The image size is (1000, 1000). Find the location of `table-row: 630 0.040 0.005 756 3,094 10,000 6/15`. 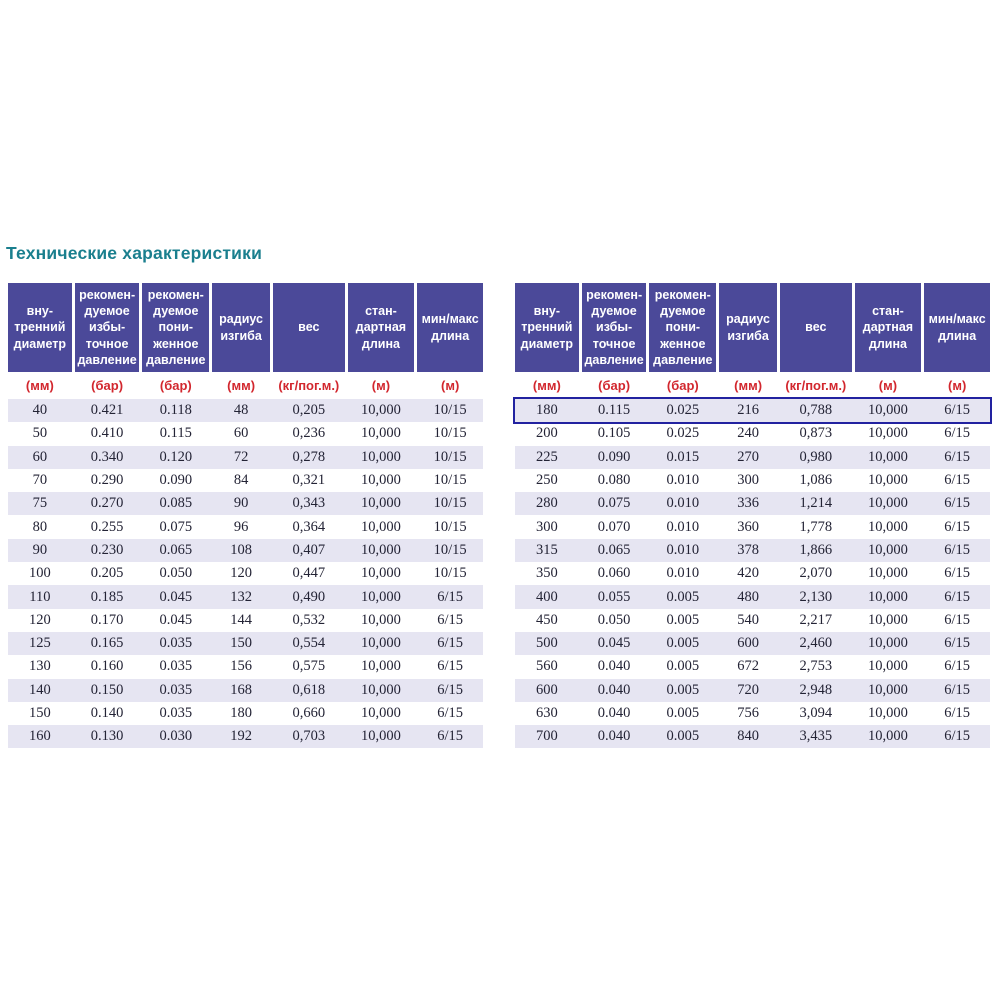

table-row: 630 0.040 0.005 756 3,094 10,000 6/15 is located at coordinates (752, 713).